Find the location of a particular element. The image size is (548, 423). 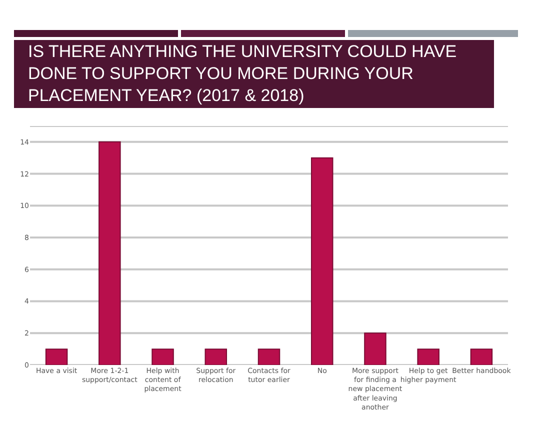

chart-title: IS THERE ANYTHING THE UNIVERSITY COULD HAVE DONE TO SUPPORT YOU MORE DURING YOUR PLACEMENT YEAR? (2017 & 2018) is located at coordinates (254, 74).